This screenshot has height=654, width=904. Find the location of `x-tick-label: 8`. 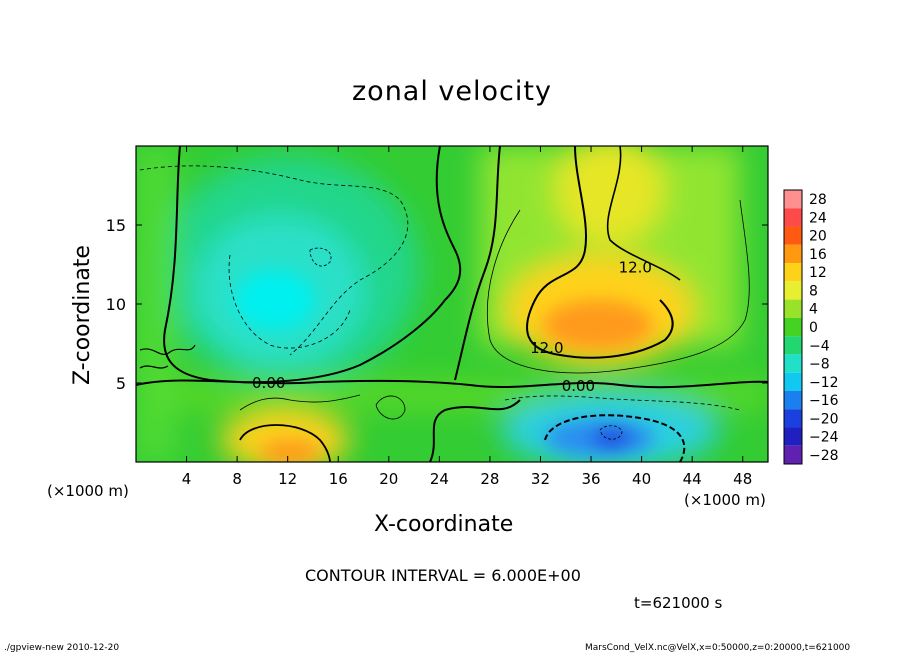

x-tick-label: 8 is located at coordinates (237, 479).